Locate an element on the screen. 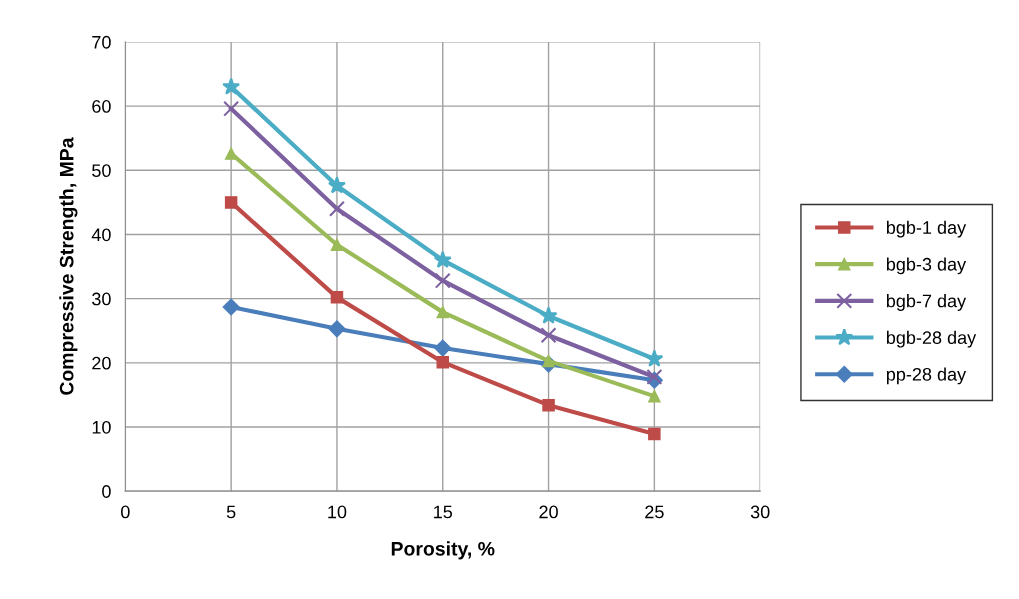 The image size is (1019, 599). y-tick-label: 40 is located at coordinates (101, 235).